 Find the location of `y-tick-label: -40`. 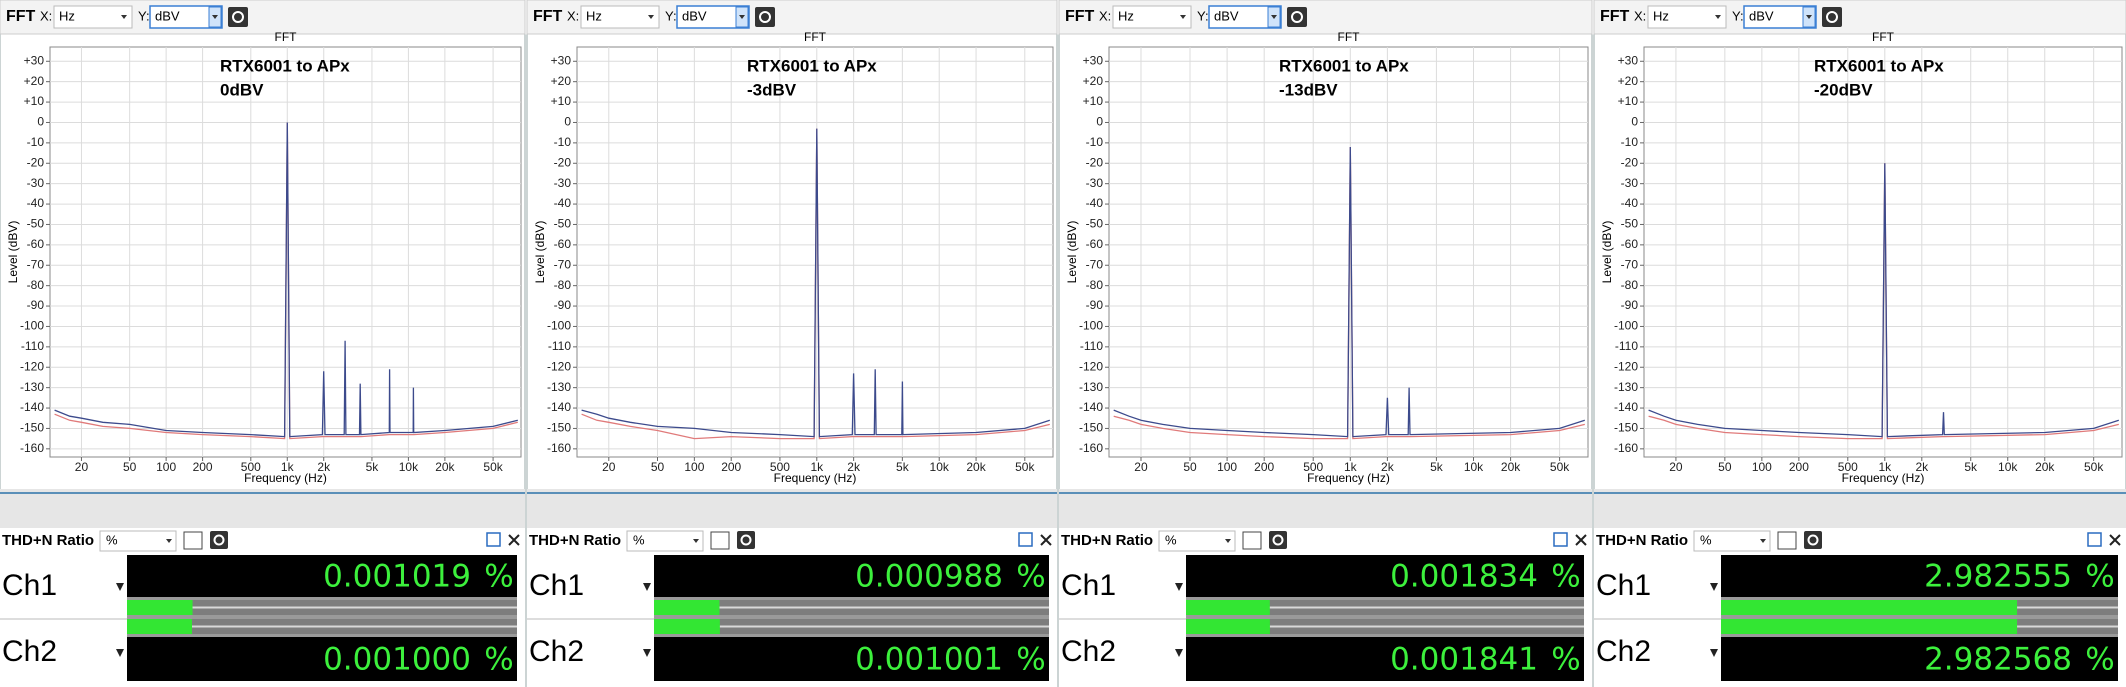

y-tick-label: -40 is located at coordinates (563, 203).